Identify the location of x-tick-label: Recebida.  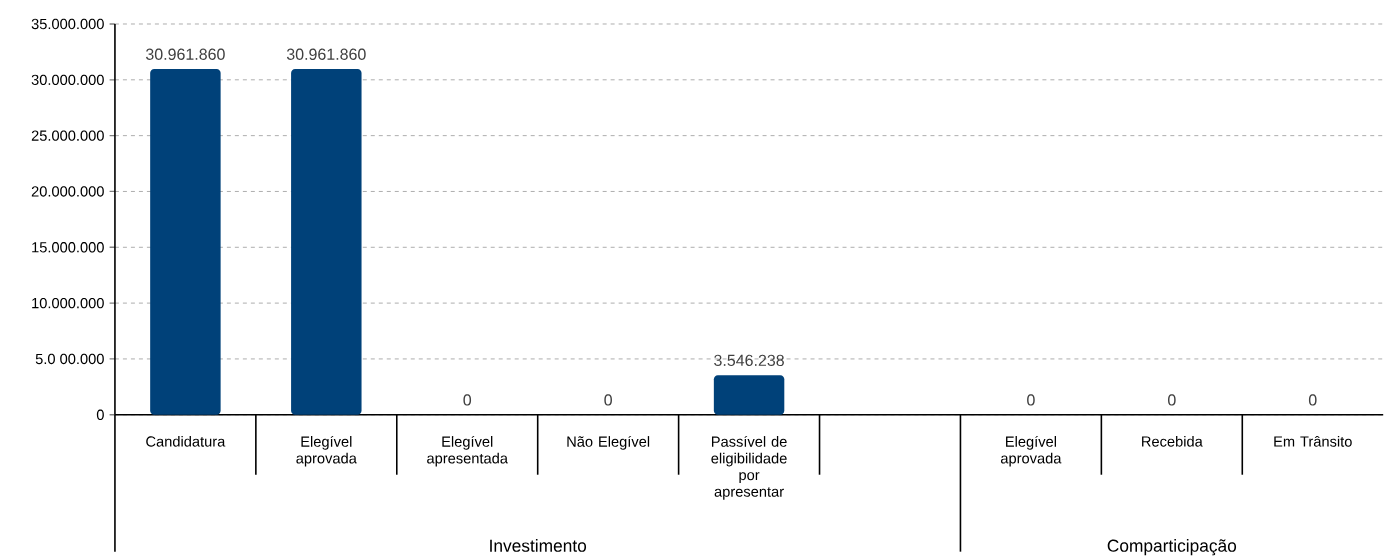
(1172, 441).